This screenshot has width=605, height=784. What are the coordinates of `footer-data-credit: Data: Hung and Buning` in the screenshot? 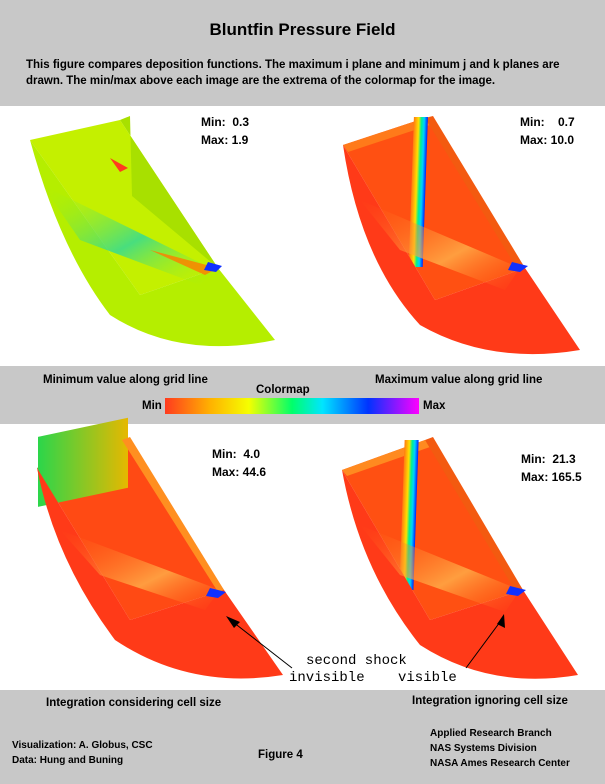 It's located at (68, 760).